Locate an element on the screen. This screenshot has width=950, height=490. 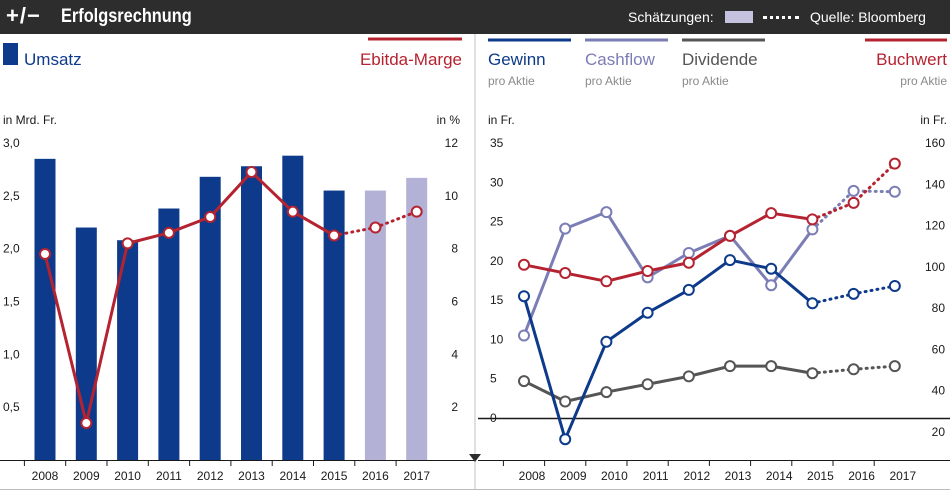
estimates-label: Schätzungen: is located at coordinates (671, 17).